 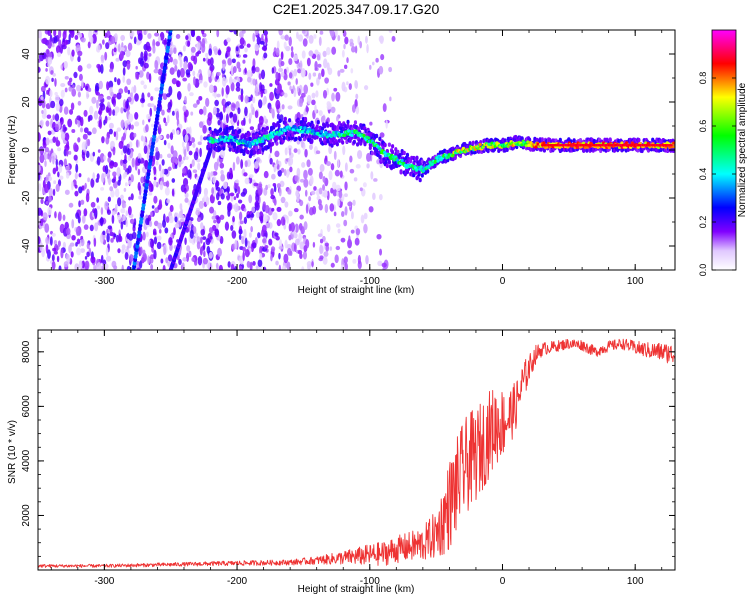 What do you see at coordinates (26, 102) in the screenshot?
I see `spectrogram-y-tick-label: 20` at bounding box center [26, 102].